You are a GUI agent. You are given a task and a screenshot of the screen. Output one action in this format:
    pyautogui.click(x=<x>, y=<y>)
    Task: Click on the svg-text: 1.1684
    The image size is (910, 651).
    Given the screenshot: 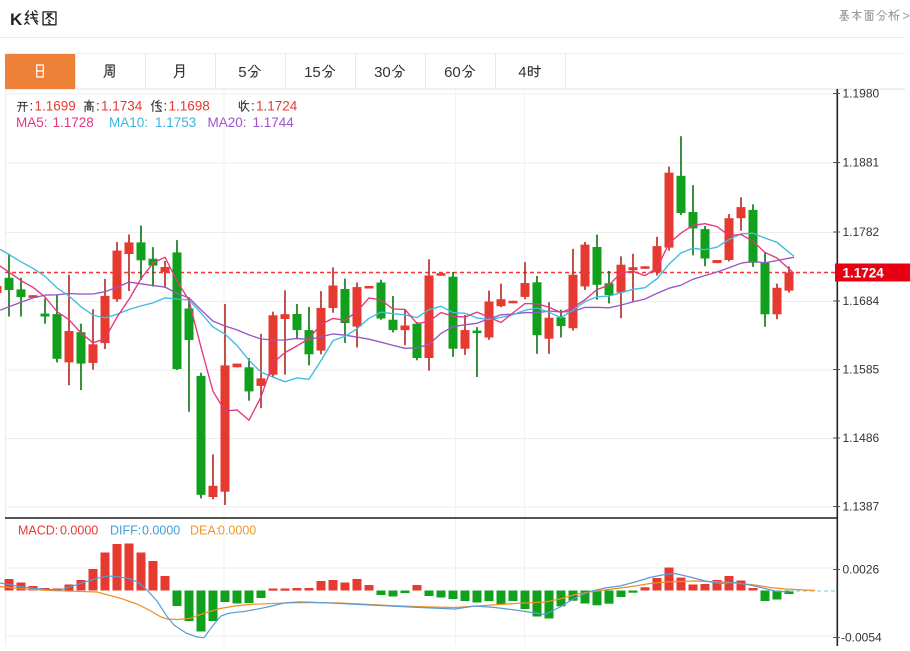 What is the action you would take?
    pyautogui.click(x=861, y=301)
    